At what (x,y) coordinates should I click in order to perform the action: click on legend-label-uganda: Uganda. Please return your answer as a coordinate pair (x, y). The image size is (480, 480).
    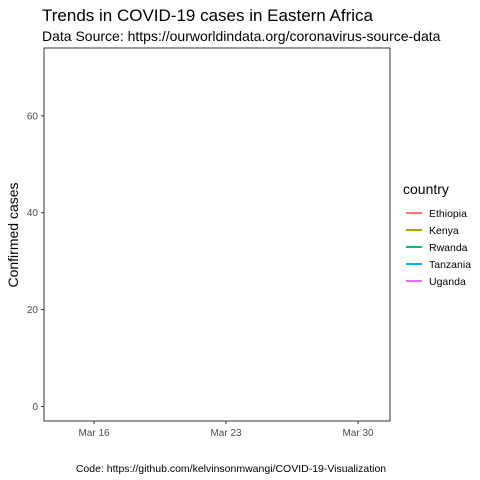
    Looking at the image, I should click on (447, 282).